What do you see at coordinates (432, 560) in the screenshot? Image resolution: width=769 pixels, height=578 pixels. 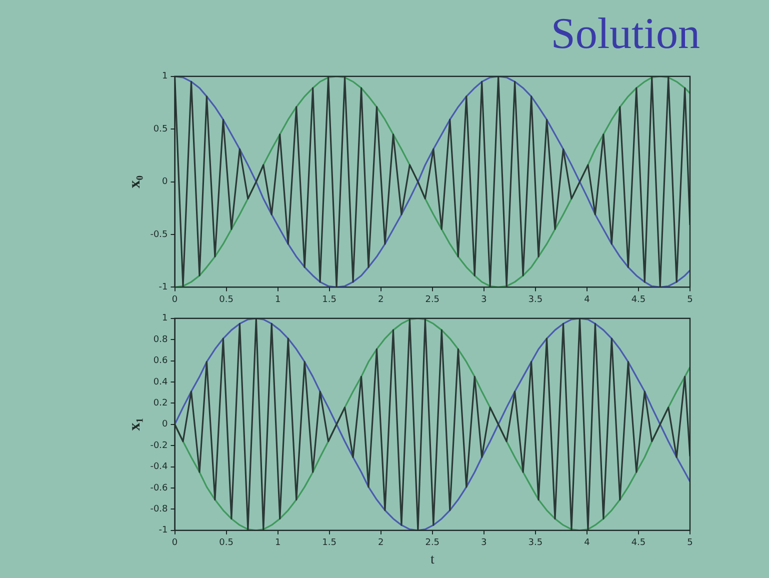 I see `x-axis-title: t` at bounding box center [432, 560].